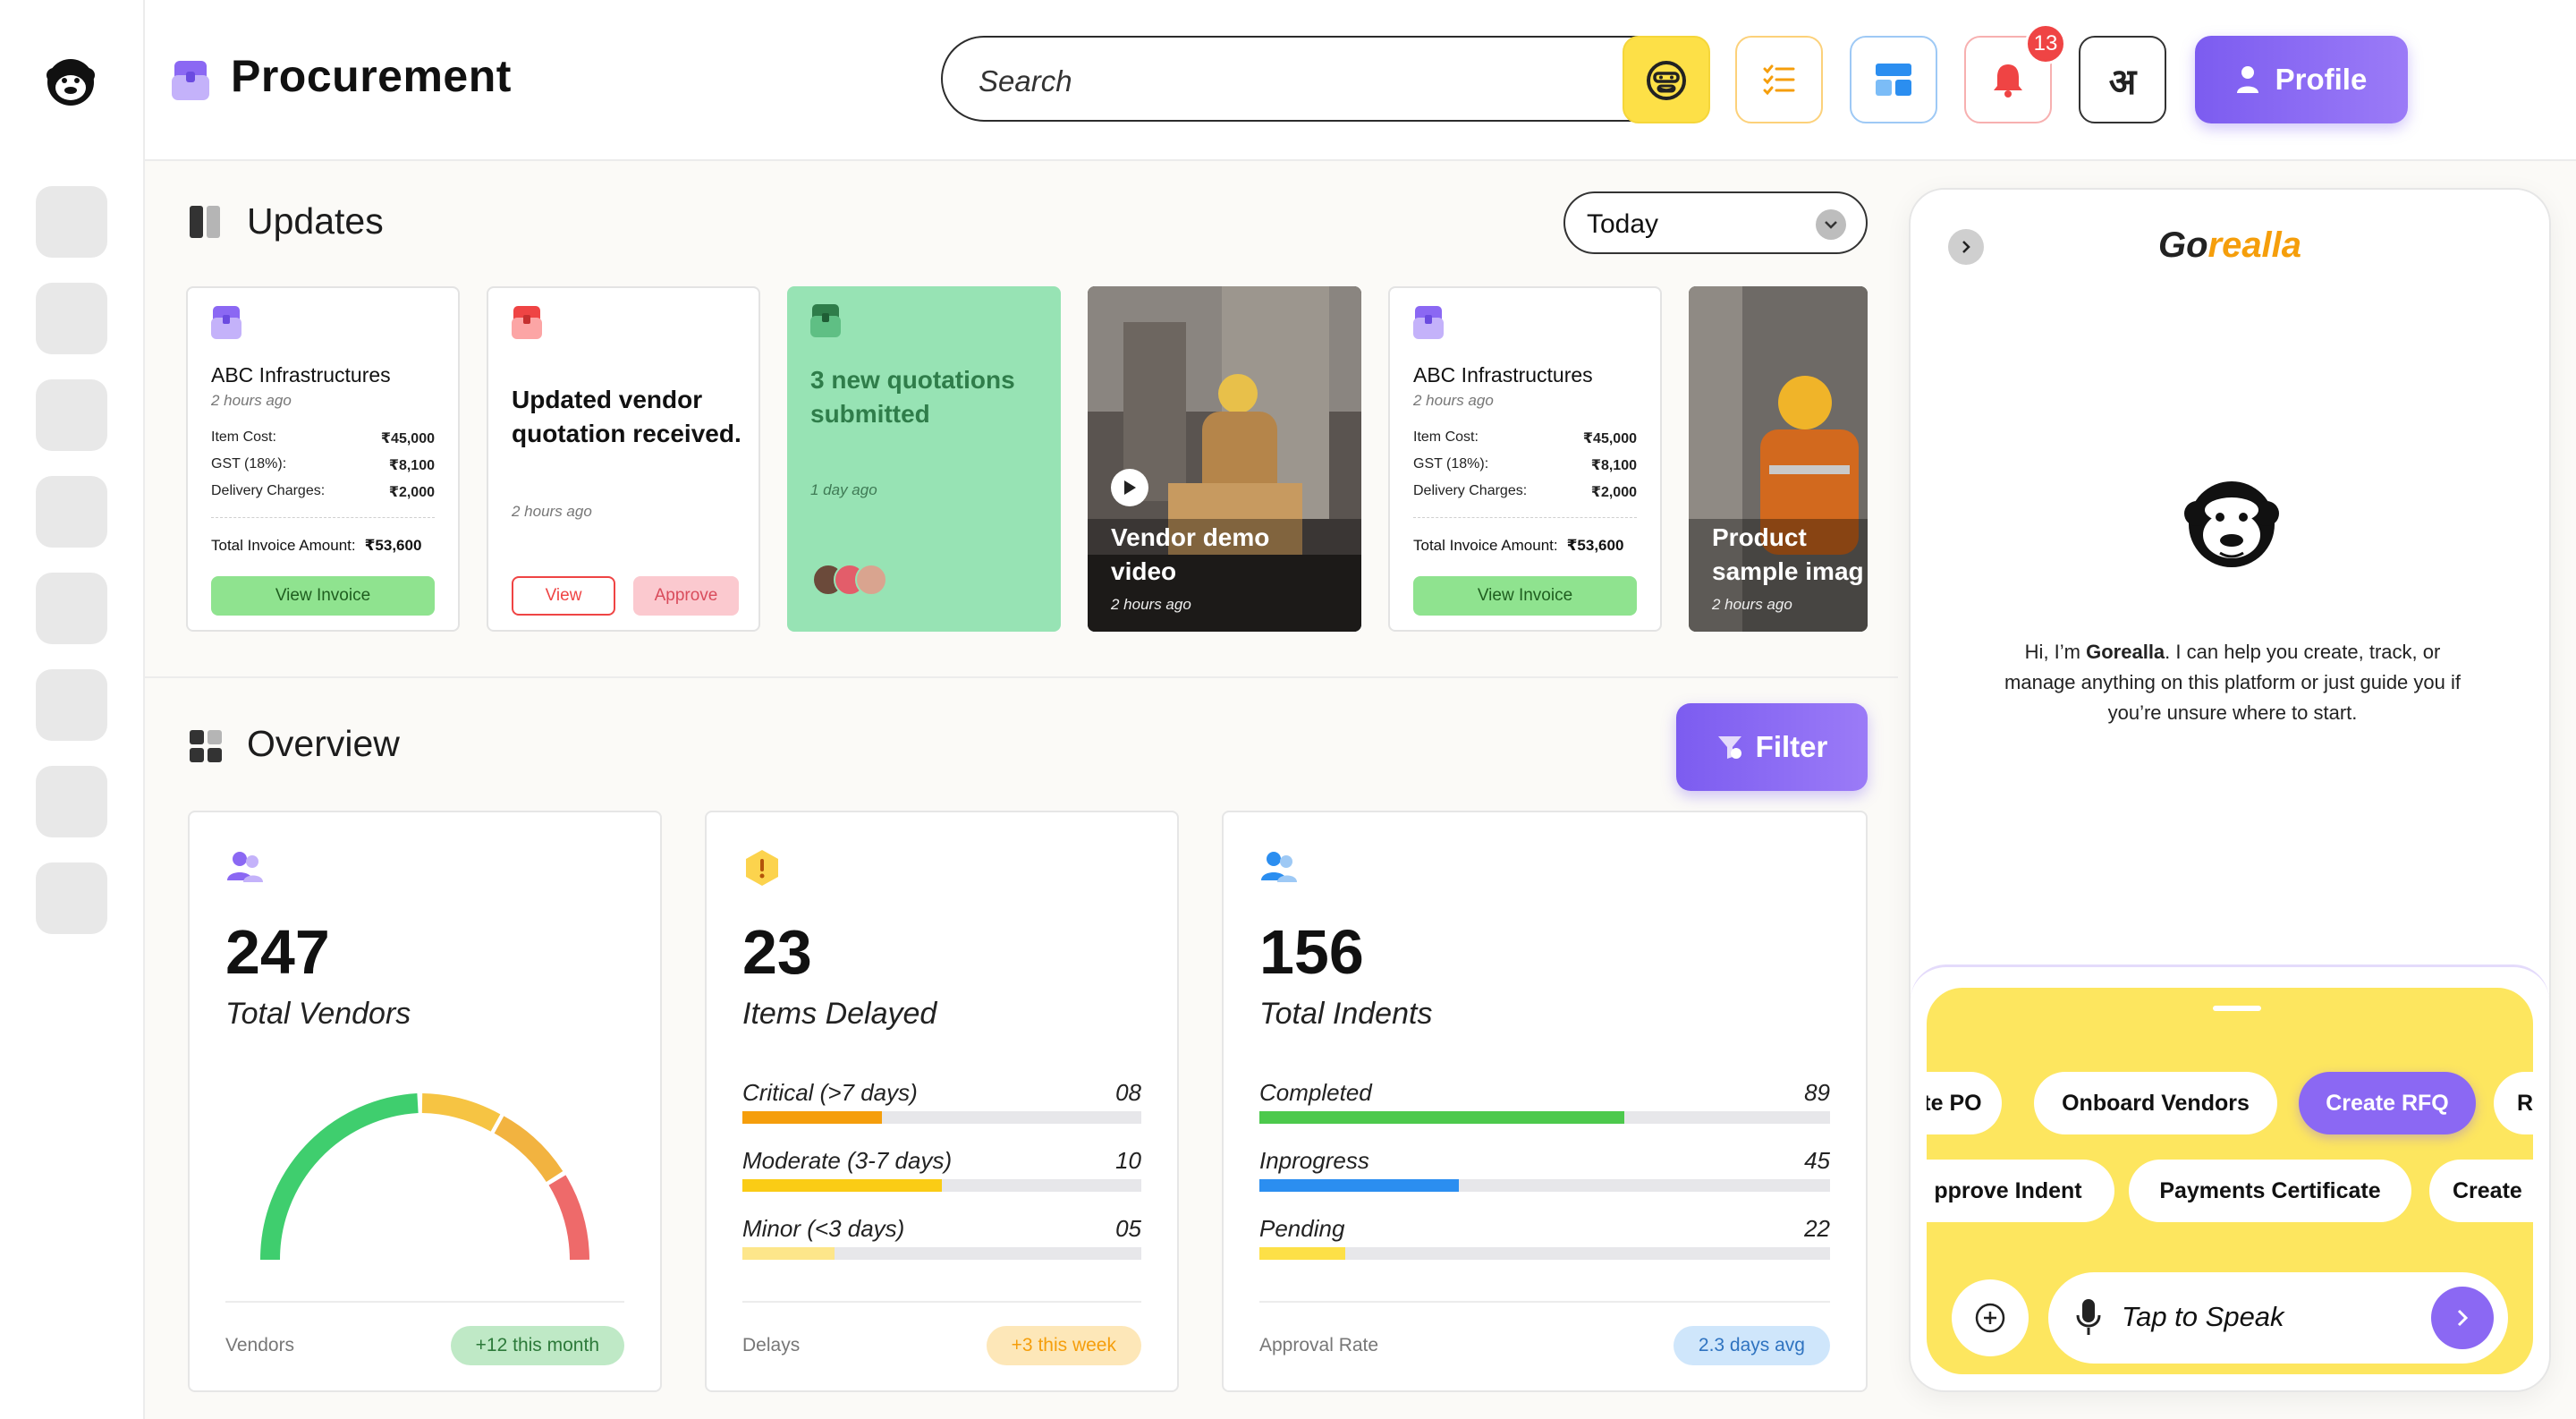  Describe the element at coordinates (1021, 677) in the screenshot. I see `section-divider` at that location.